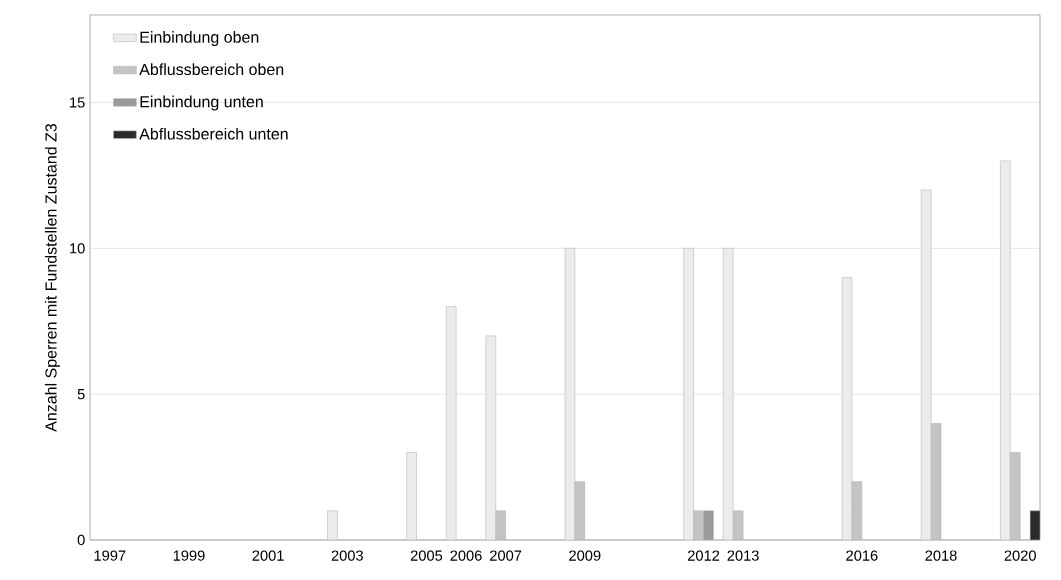  I want to click on x-tick-label: 2009, so click(585, 555).